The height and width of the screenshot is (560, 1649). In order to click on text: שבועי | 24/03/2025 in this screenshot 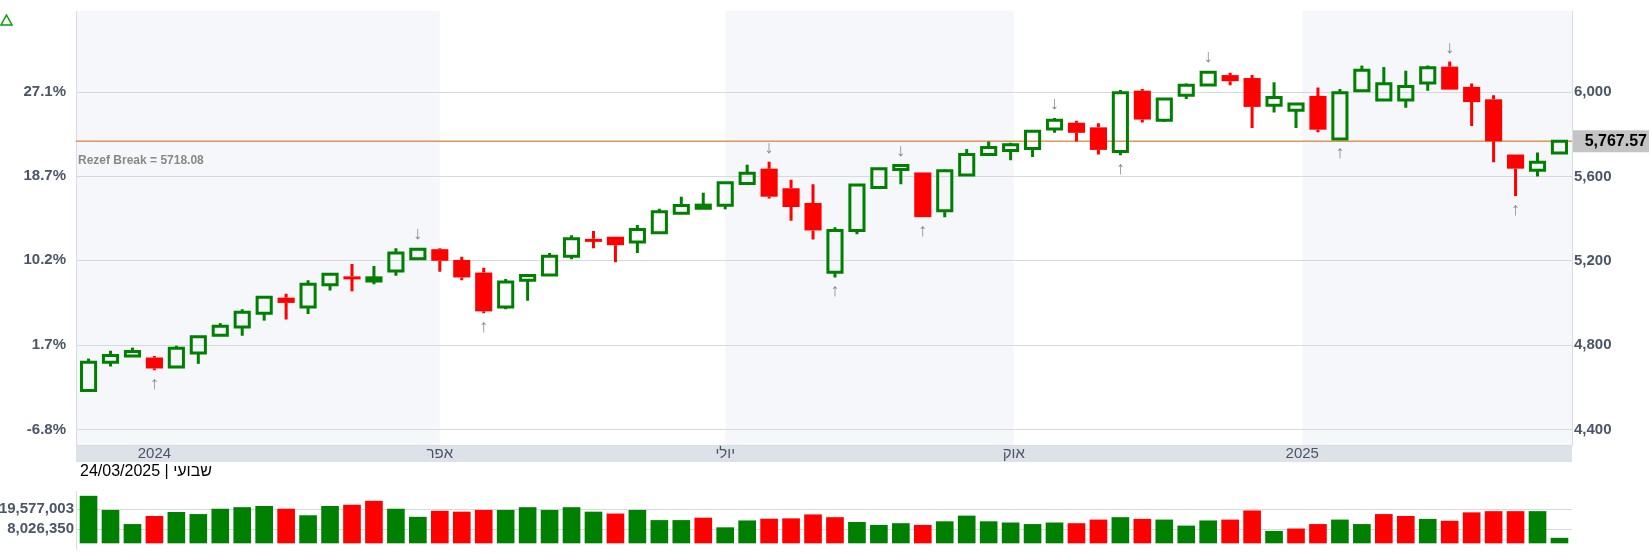, I will do `click(146, 470)`.